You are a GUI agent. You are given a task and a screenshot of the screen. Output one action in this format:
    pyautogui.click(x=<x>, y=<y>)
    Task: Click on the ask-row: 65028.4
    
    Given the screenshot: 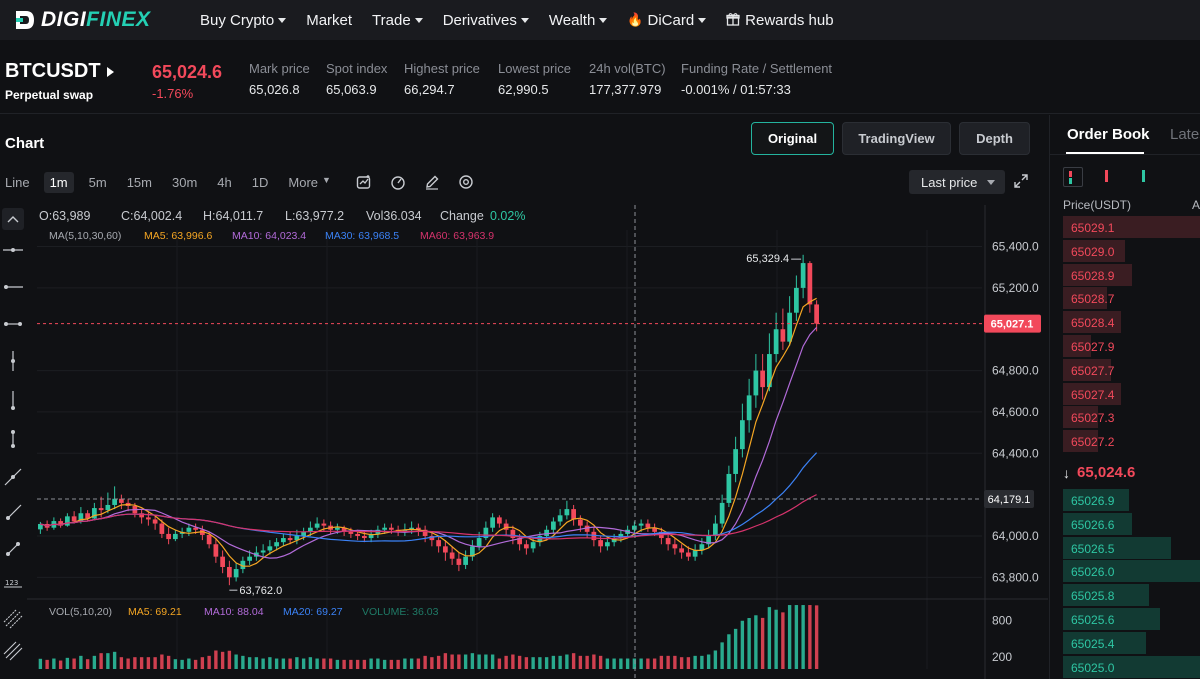 What is the action you would take?
    pyautogui.click(x=1131, y=322)
    